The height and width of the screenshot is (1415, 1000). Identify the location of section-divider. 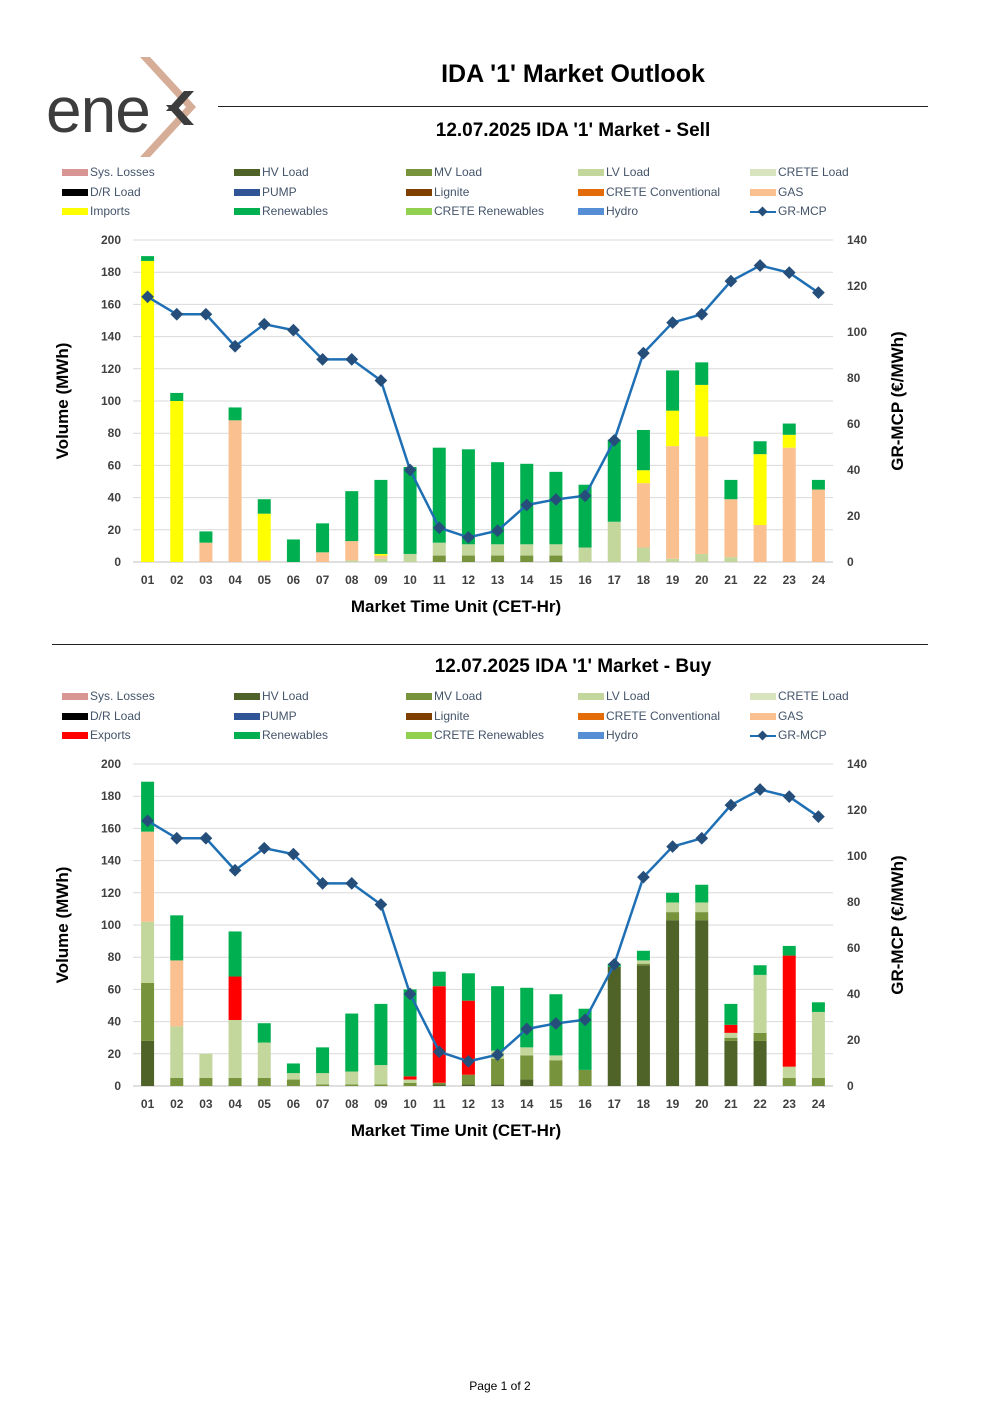
(490, 644).